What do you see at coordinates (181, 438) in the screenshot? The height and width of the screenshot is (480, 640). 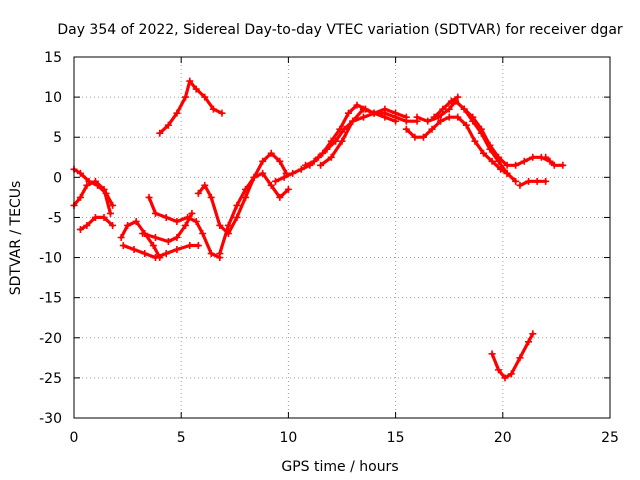 I see `x-tick-label: 5` at bounding box center [181, 438].